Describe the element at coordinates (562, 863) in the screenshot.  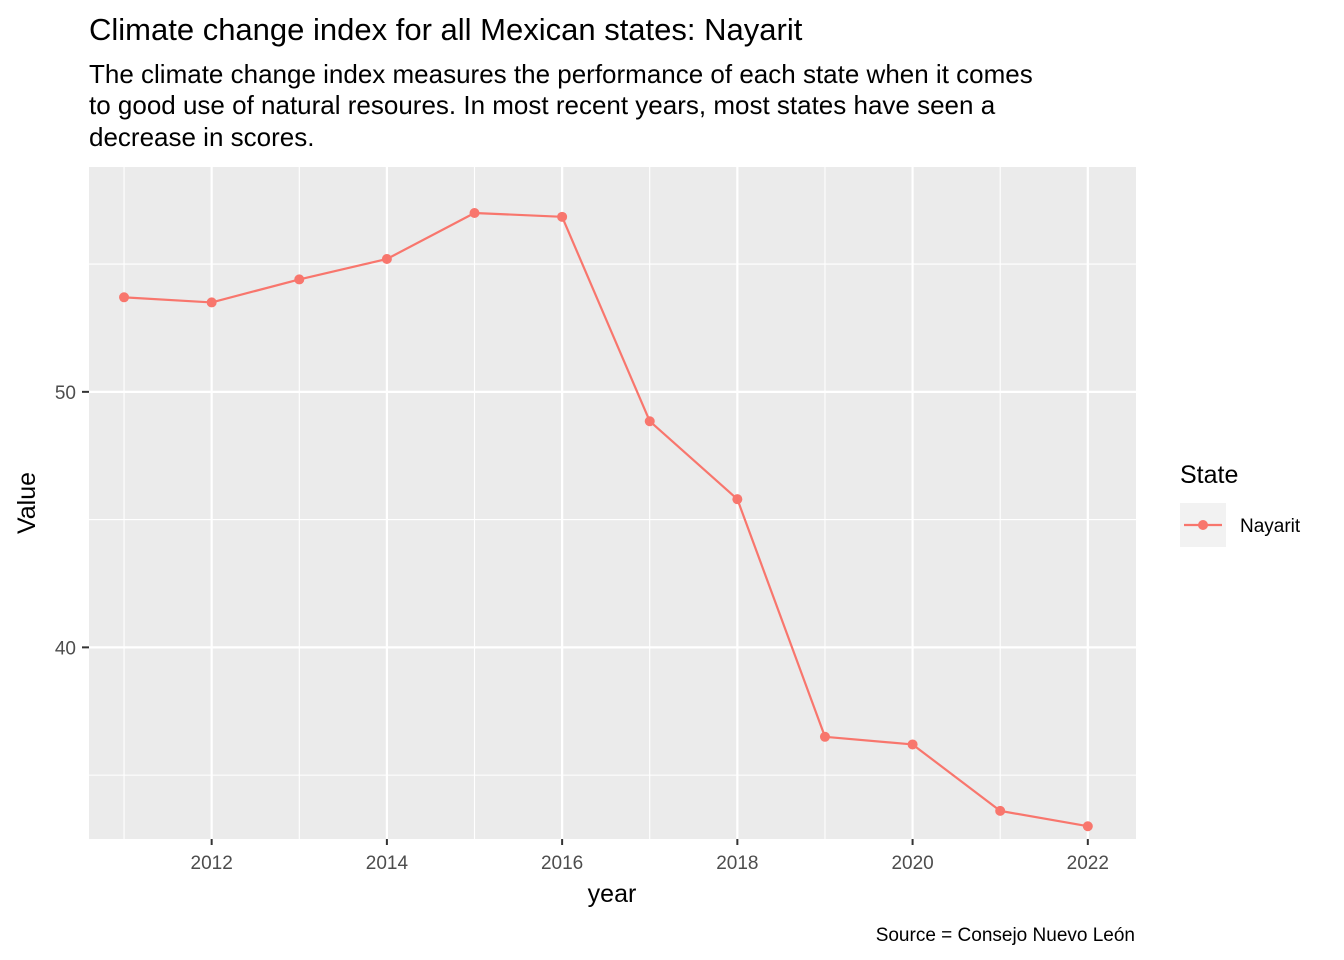
I see `x-tick-label: 2016` at that location.